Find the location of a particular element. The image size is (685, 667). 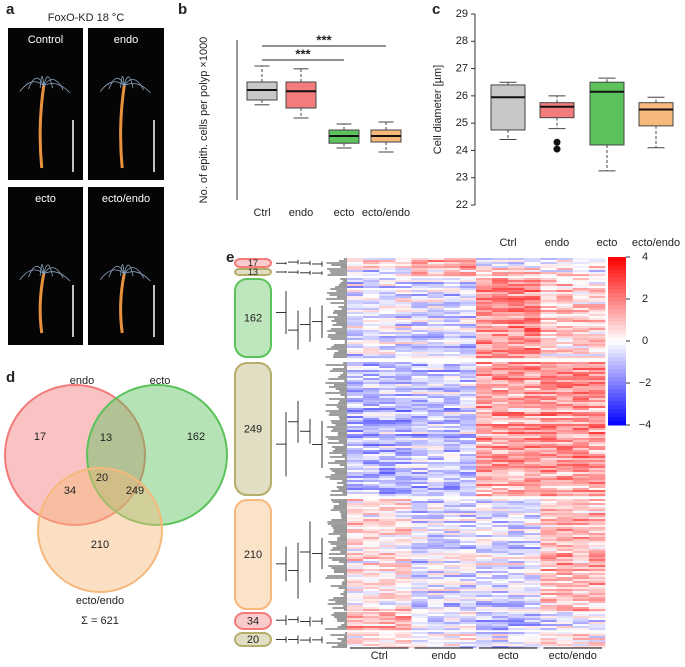

y-tick-label: 24 is located at coordinates (462, 150).